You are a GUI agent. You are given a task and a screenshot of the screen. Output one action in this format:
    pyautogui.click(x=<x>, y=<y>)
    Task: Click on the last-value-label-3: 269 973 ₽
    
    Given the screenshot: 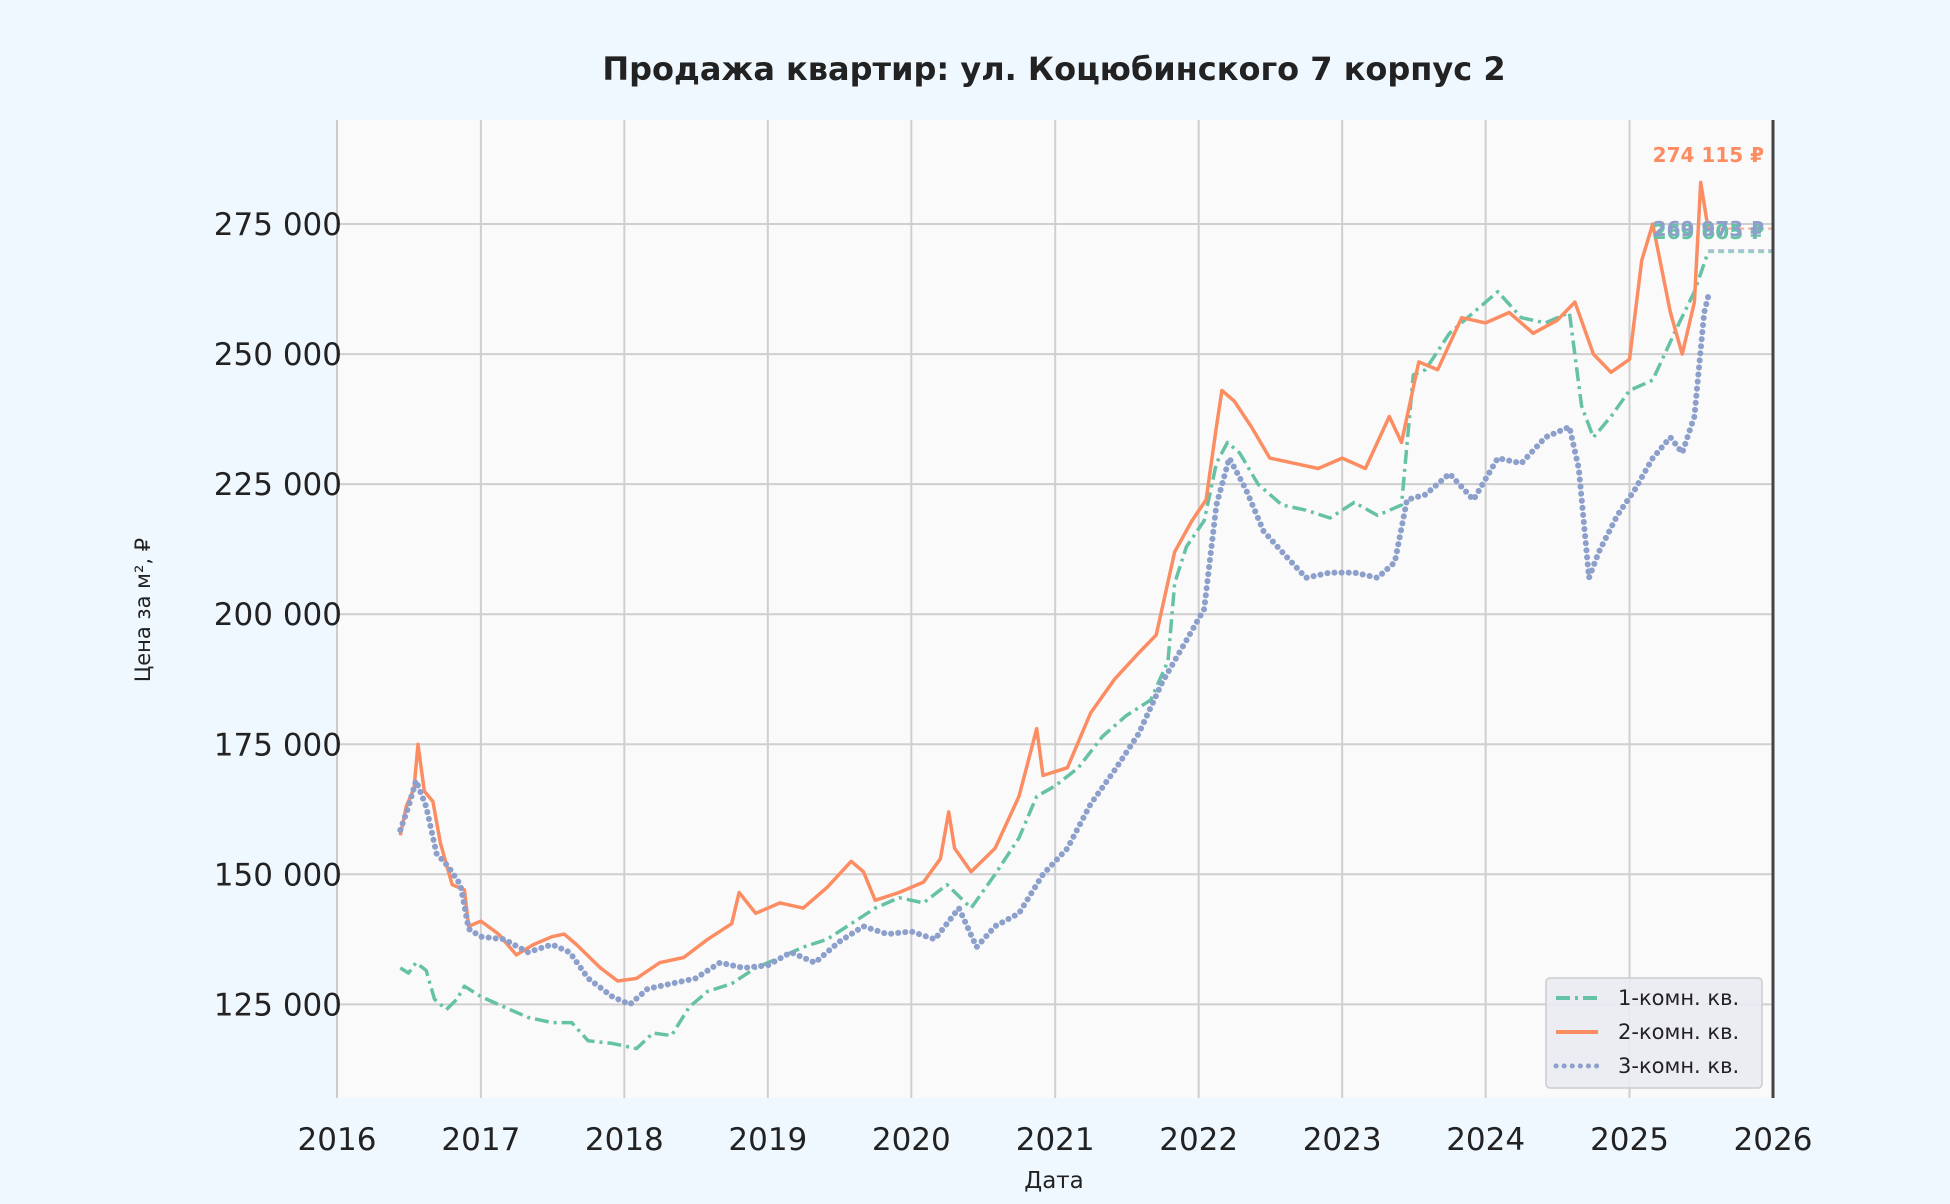 What is the action you would take?
    pyautogui.click(x=1708, y=229)
    